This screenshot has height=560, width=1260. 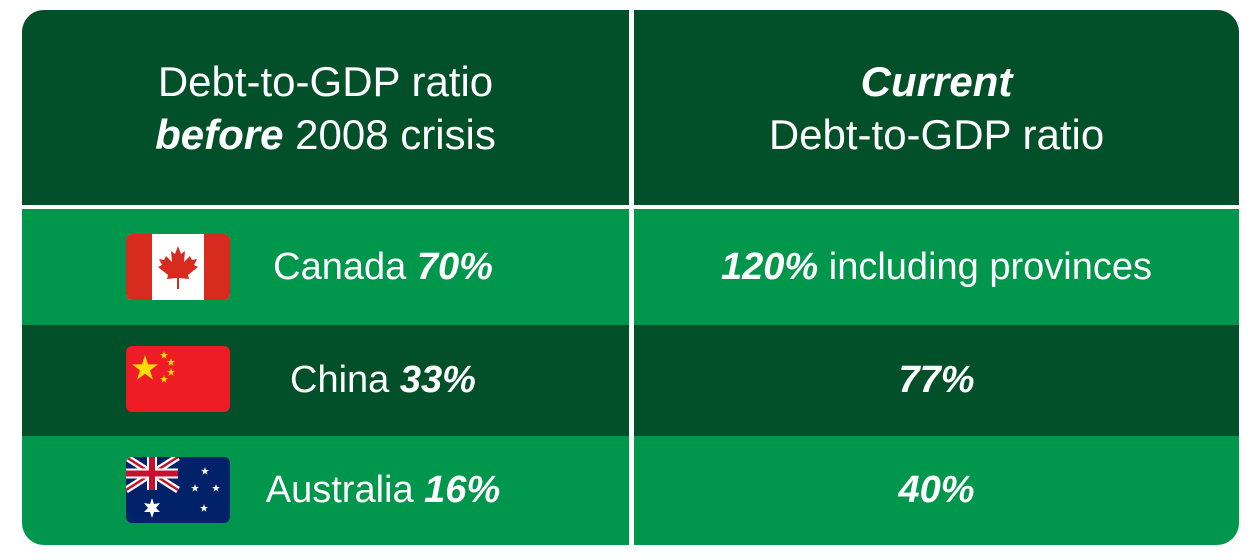 I want to click on row-china-label-wrap: China 33%, so click(x=383, y=380).